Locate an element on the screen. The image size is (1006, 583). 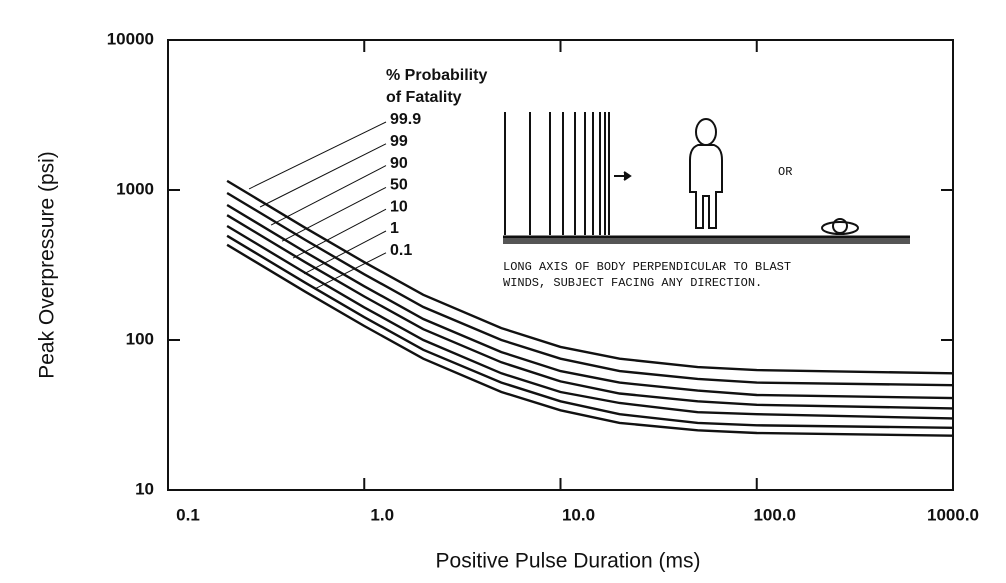
x-tick-label: 1.0 is located at coordinates (382, 514).